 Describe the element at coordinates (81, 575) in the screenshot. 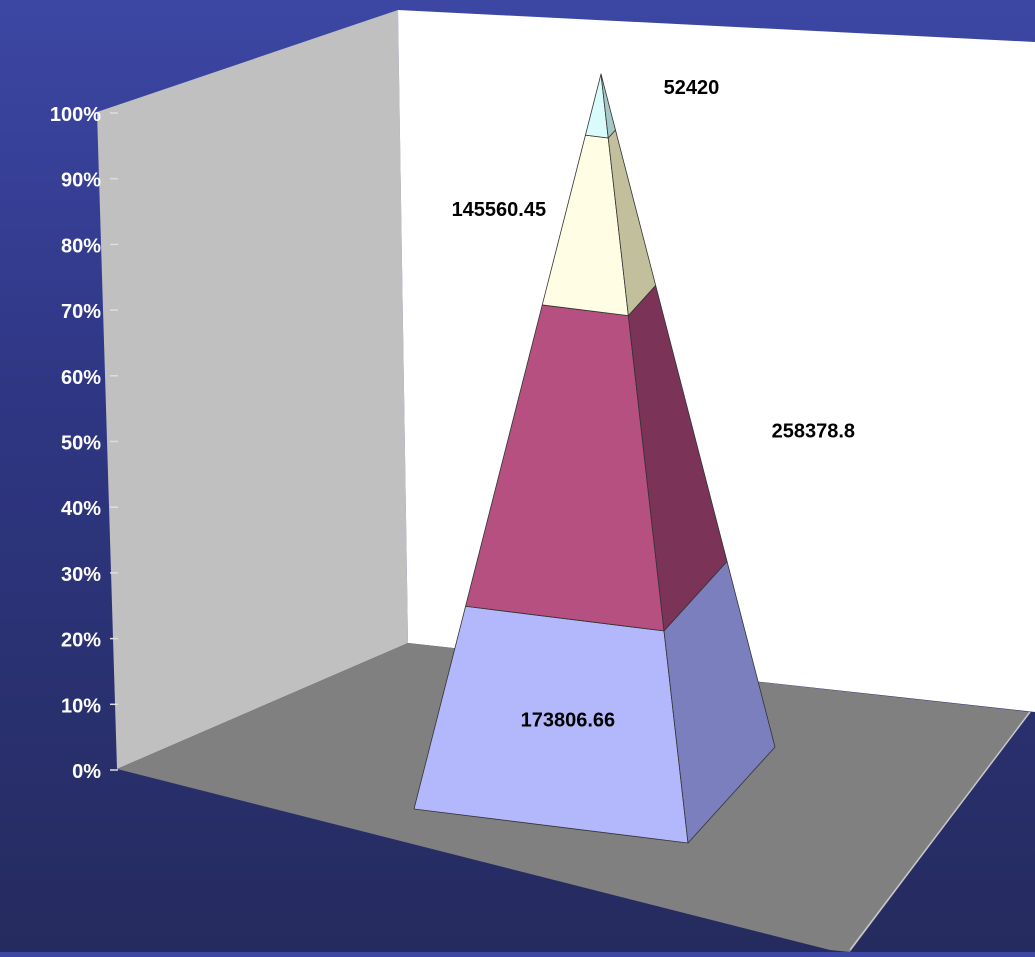

I see `y-tick-label: 30%` at that location.